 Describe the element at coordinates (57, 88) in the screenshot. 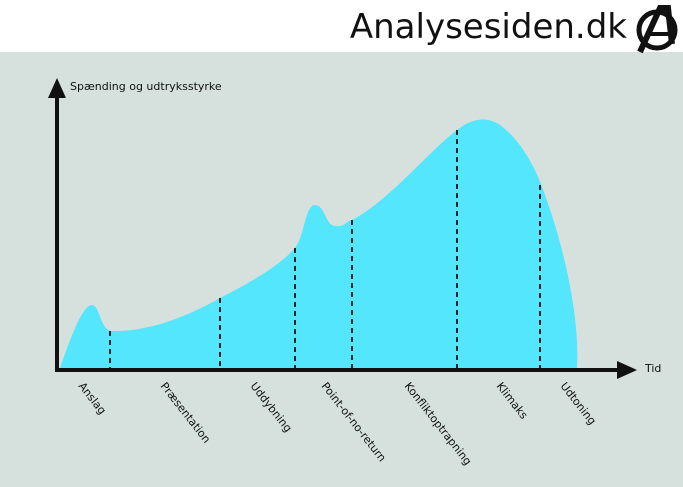

I see `y-arrow` at that location.